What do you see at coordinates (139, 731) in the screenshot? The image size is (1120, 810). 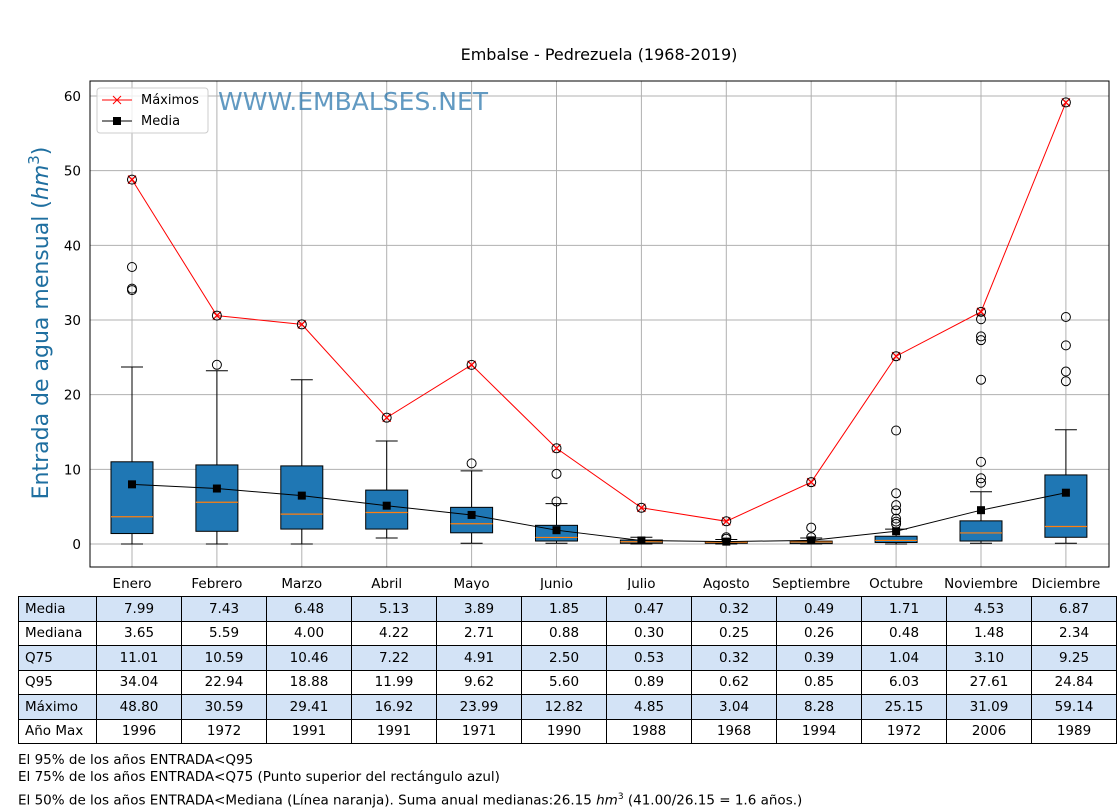 I see `table-cell: 1996` at bounding box center [139, 731].